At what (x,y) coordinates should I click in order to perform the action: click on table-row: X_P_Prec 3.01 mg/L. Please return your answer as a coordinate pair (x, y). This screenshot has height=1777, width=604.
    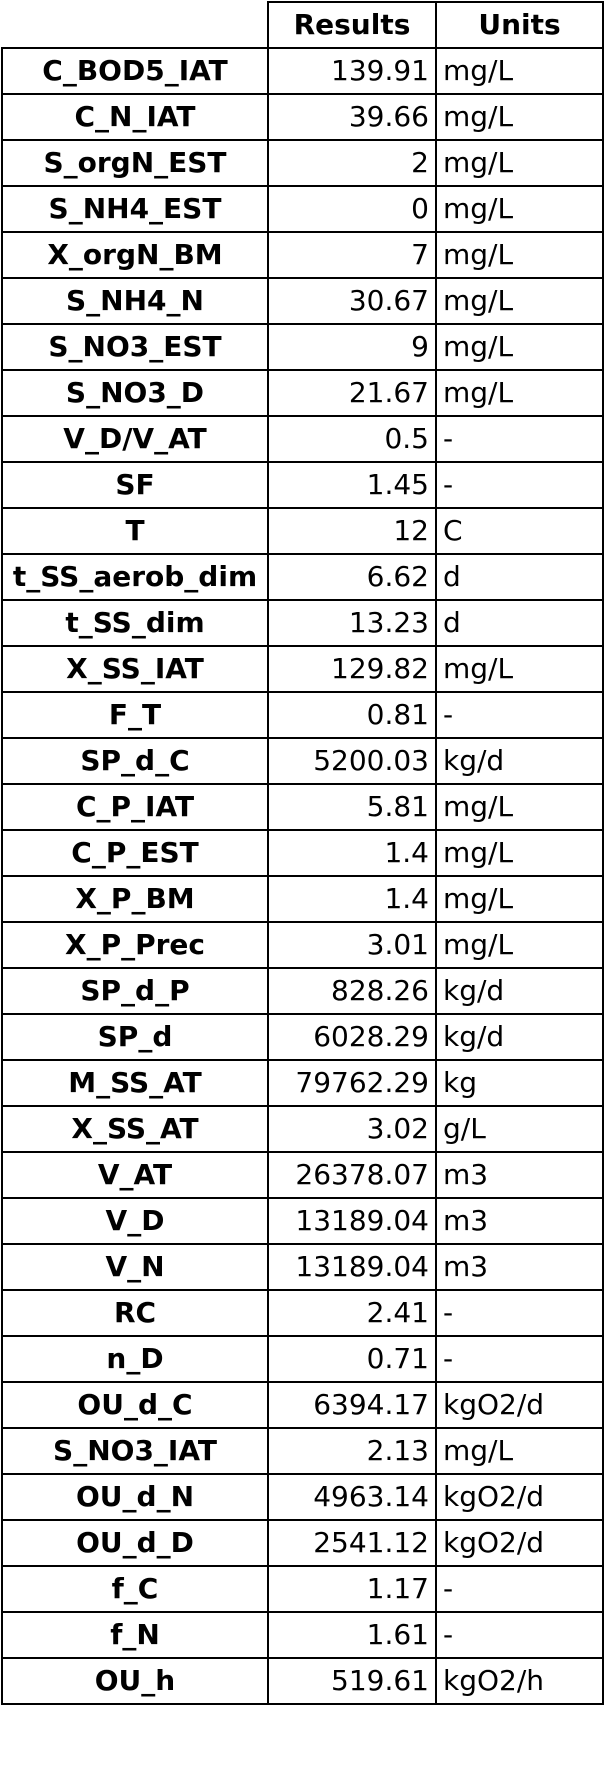
    Looking at the image, I should click on (302, 945).